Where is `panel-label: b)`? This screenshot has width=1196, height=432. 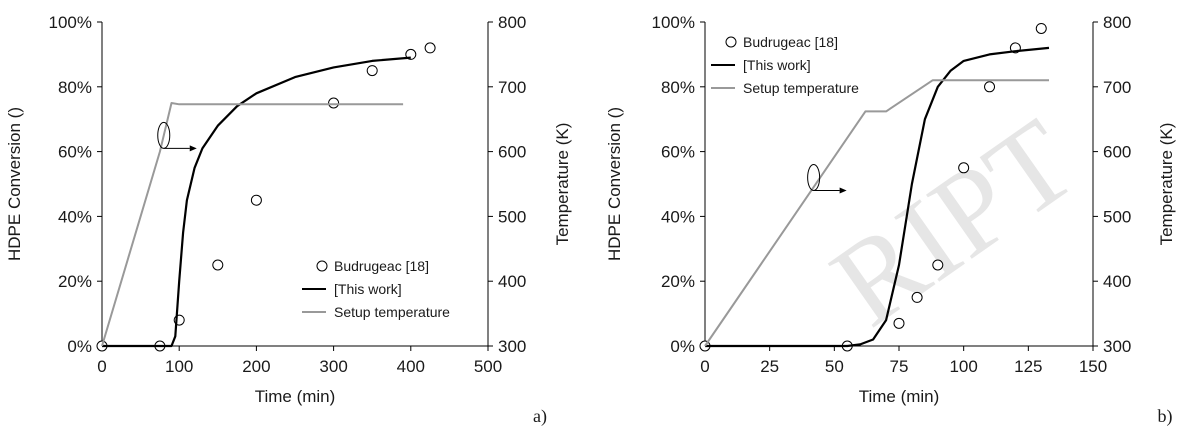
panel-label: b) is located at coordinates (1165, 416).